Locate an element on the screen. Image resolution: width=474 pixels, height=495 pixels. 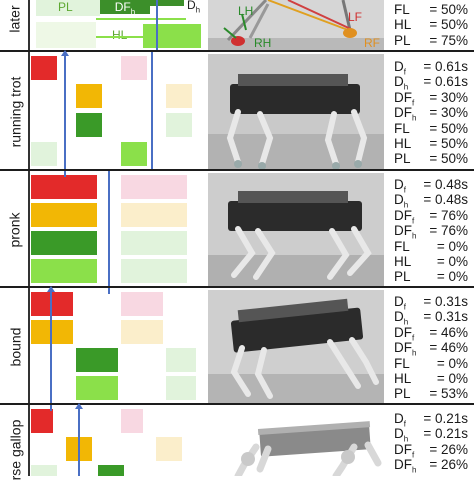
gait-label: bound is located at coordinates (15, 346).